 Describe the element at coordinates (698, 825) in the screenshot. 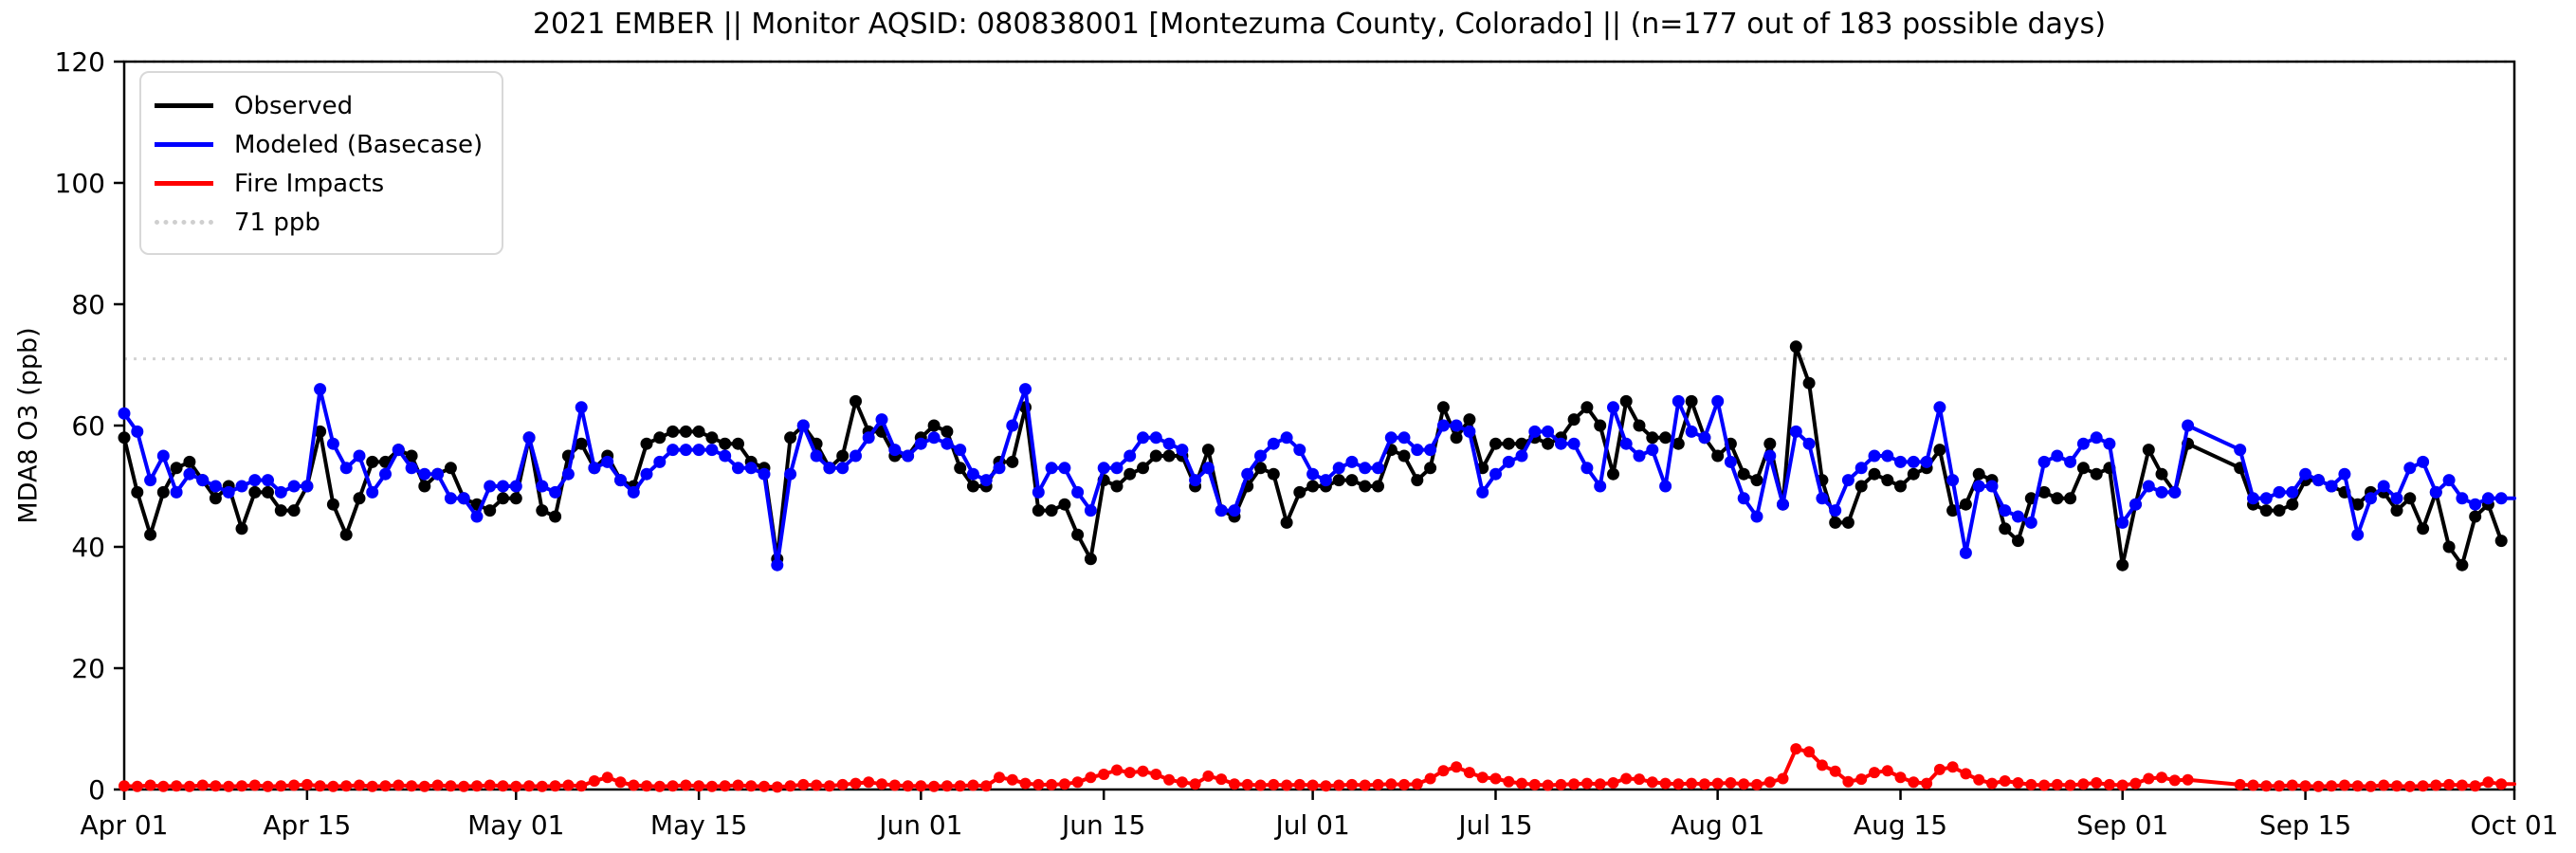

I see `x-tick-label: May 15` at that location.